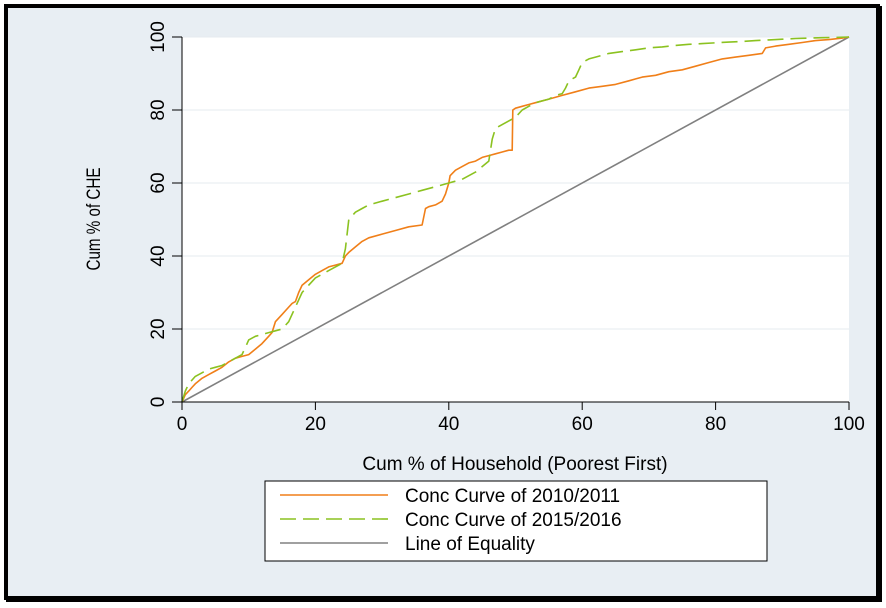  I want to click on legend-label-1: Conc Curve of 2015/2016, so click(513, 520).